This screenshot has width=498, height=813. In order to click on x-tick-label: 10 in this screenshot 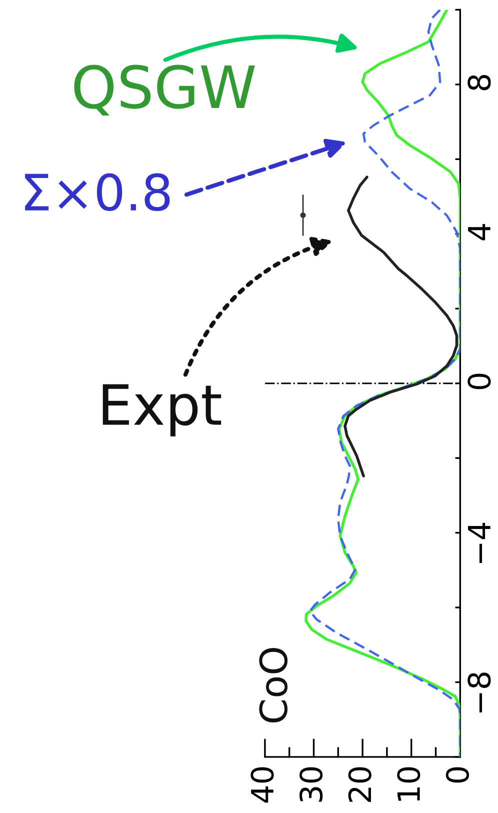, I will do `click(408, 784)`.